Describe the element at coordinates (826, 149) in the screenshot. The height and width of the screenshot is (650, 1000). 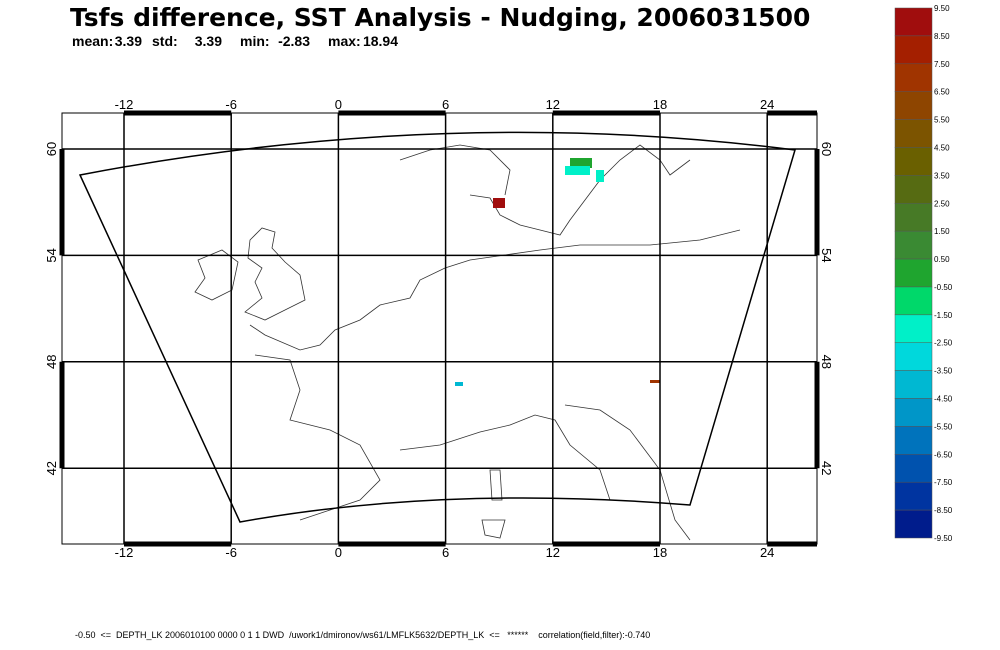
I see `lat-label-right: 60` at that location.